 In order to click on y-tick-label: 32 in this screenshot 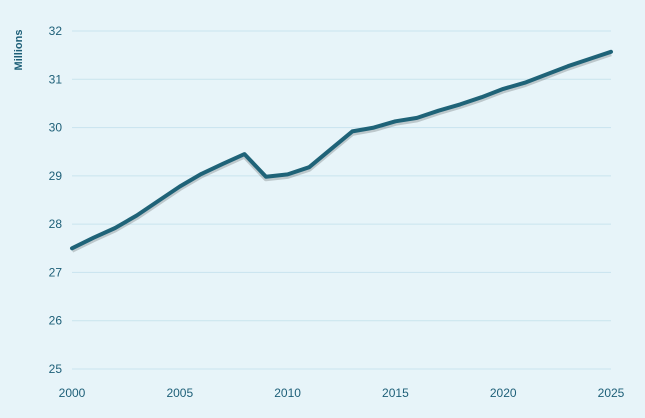, I will do `click(56, 31)`.